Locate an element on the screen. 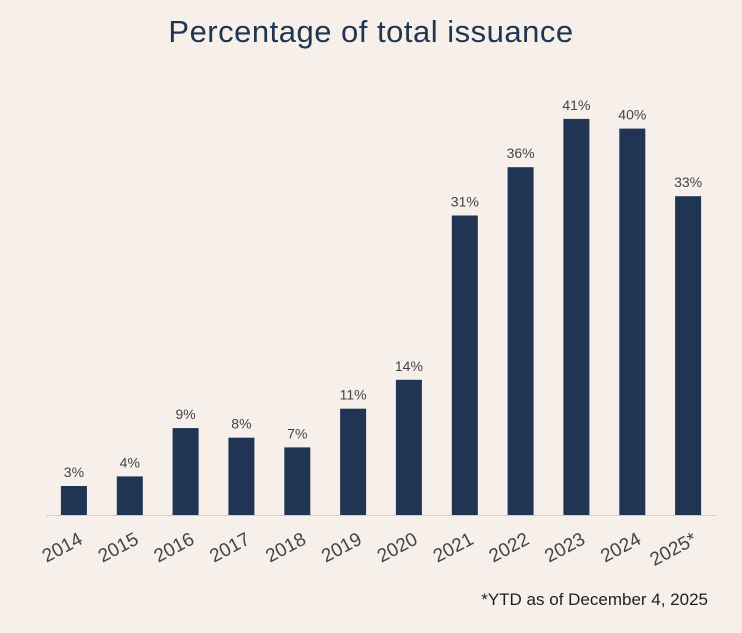 This screenshot has width=742, height=633. tick-label-2025: 2025* is located at coordinates (674, 550).